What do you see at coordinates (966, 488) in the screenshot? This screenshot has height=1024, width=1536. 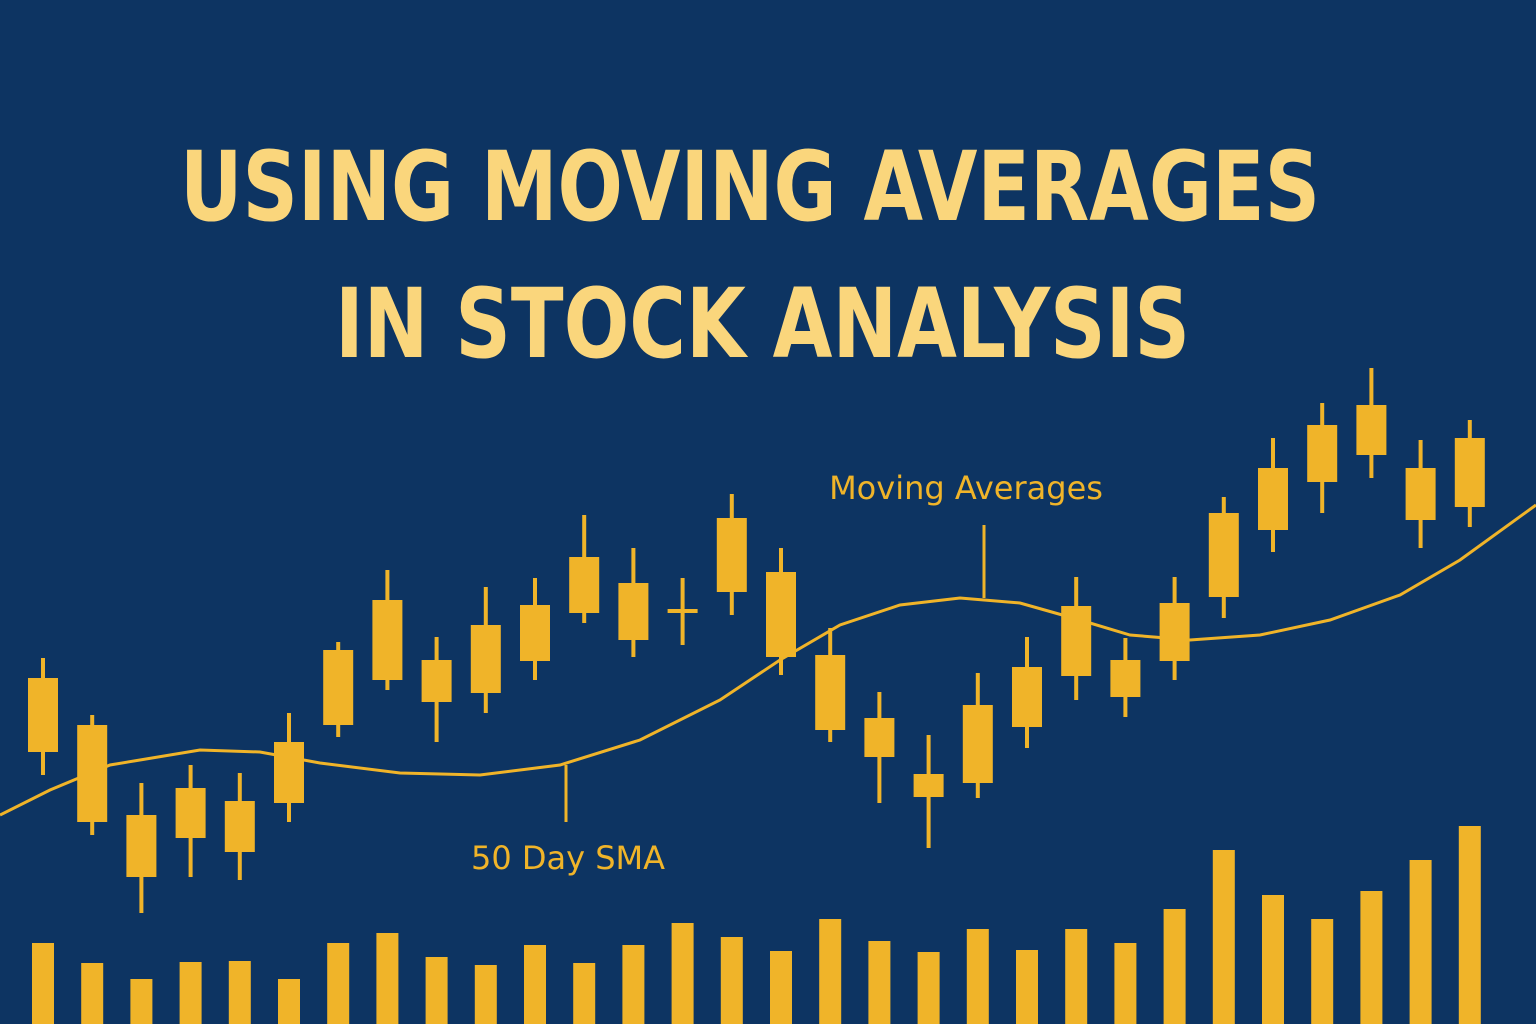 I see `annotation: Moving Averages` at bounding box center [966, 488].